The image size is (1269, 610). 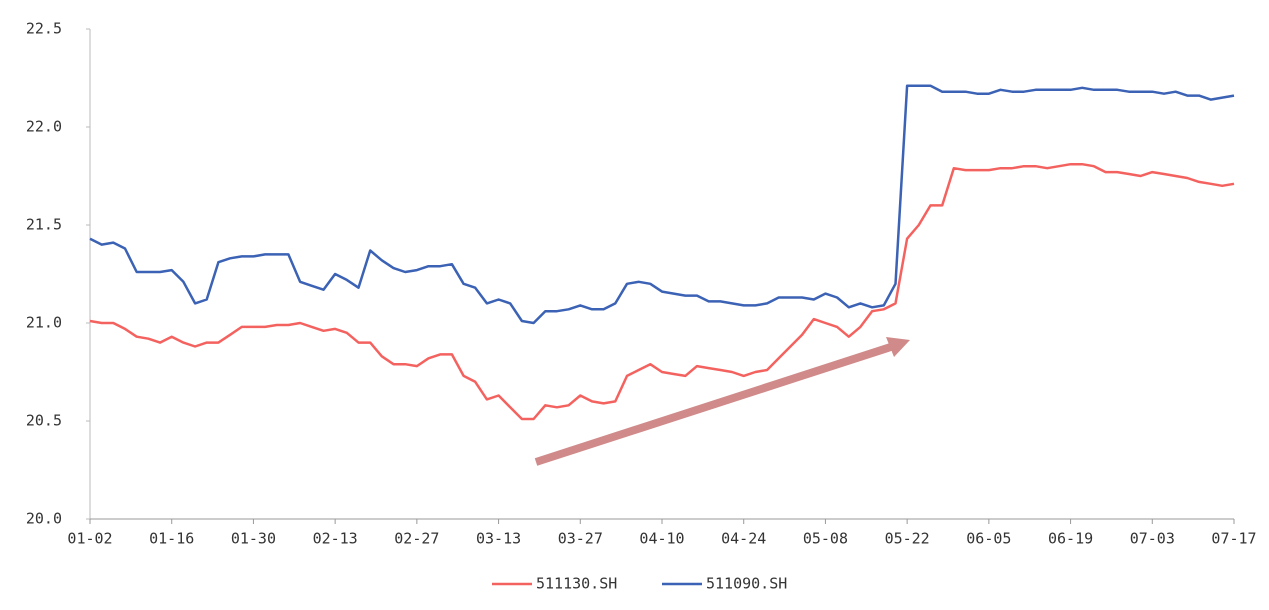 What do you see at coordinates (661, 539) in the screenshot?
I see `x-tick-label: 04-10` at bounding box center [661, 539].